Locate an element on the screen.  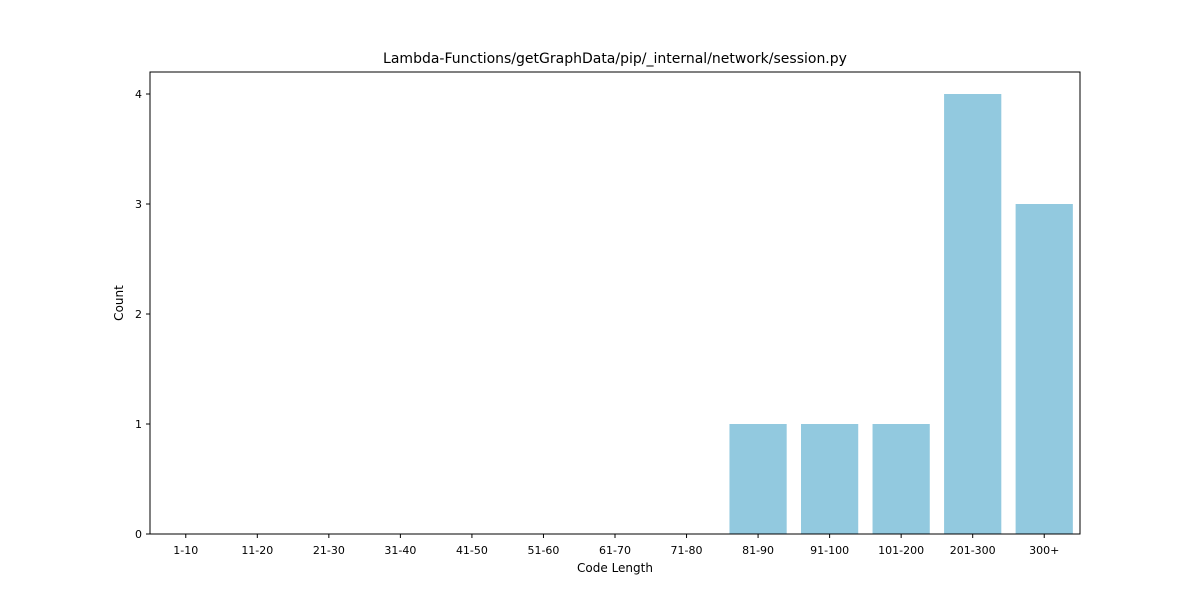
x-tick-label: 11-20 is located at coordinates (257, 550).